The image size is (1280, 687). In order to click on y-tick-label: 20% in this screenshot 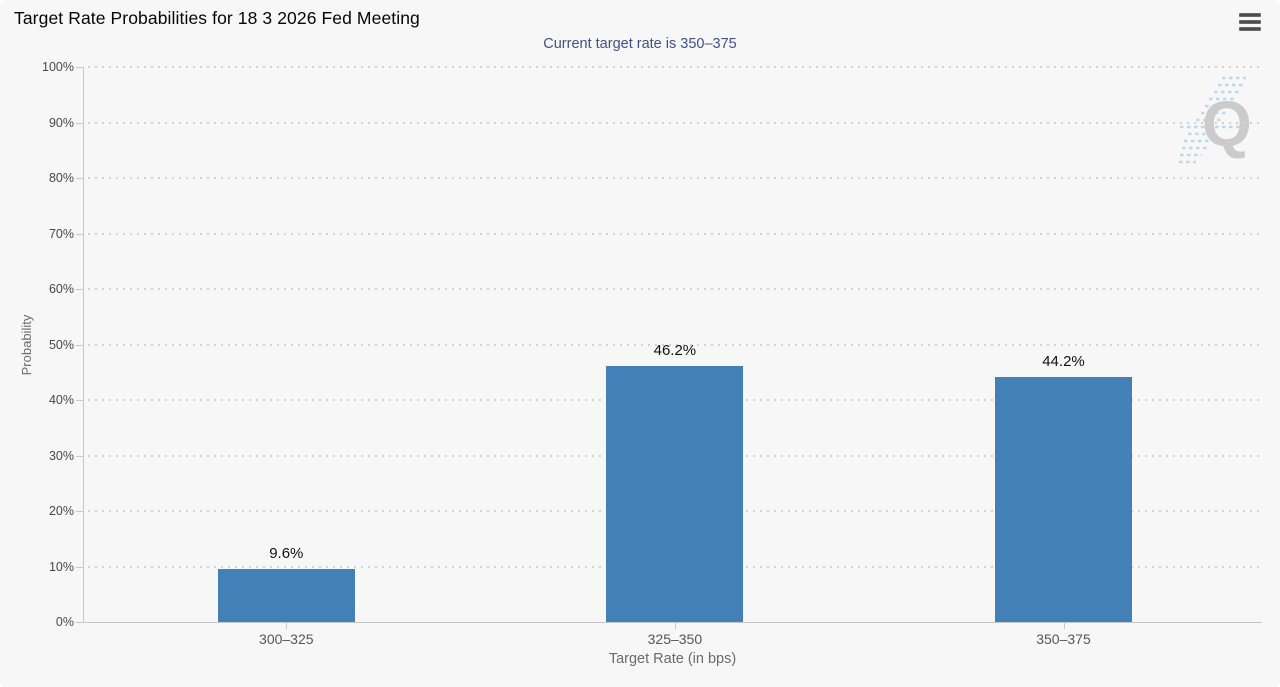, I will do `click(61, 511)`.